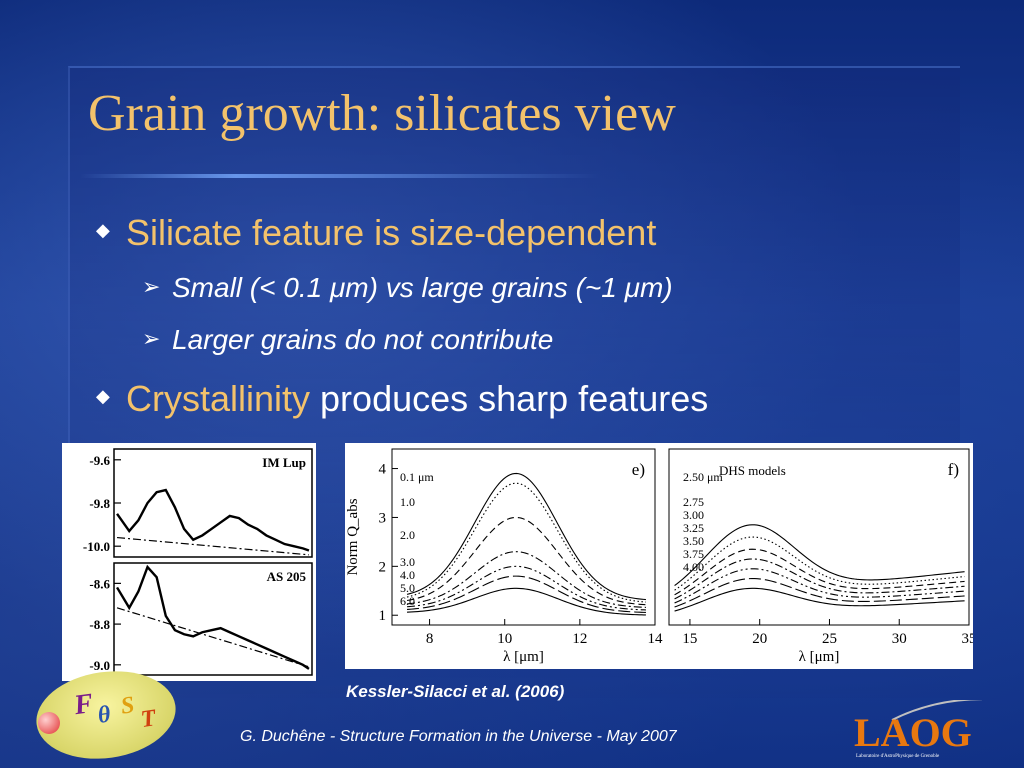 The height and width of the screenshot is (768, 1024). I want to click on subbullet-larger-grains: ➢ Larger grains do not contribute, so click(348, 340).